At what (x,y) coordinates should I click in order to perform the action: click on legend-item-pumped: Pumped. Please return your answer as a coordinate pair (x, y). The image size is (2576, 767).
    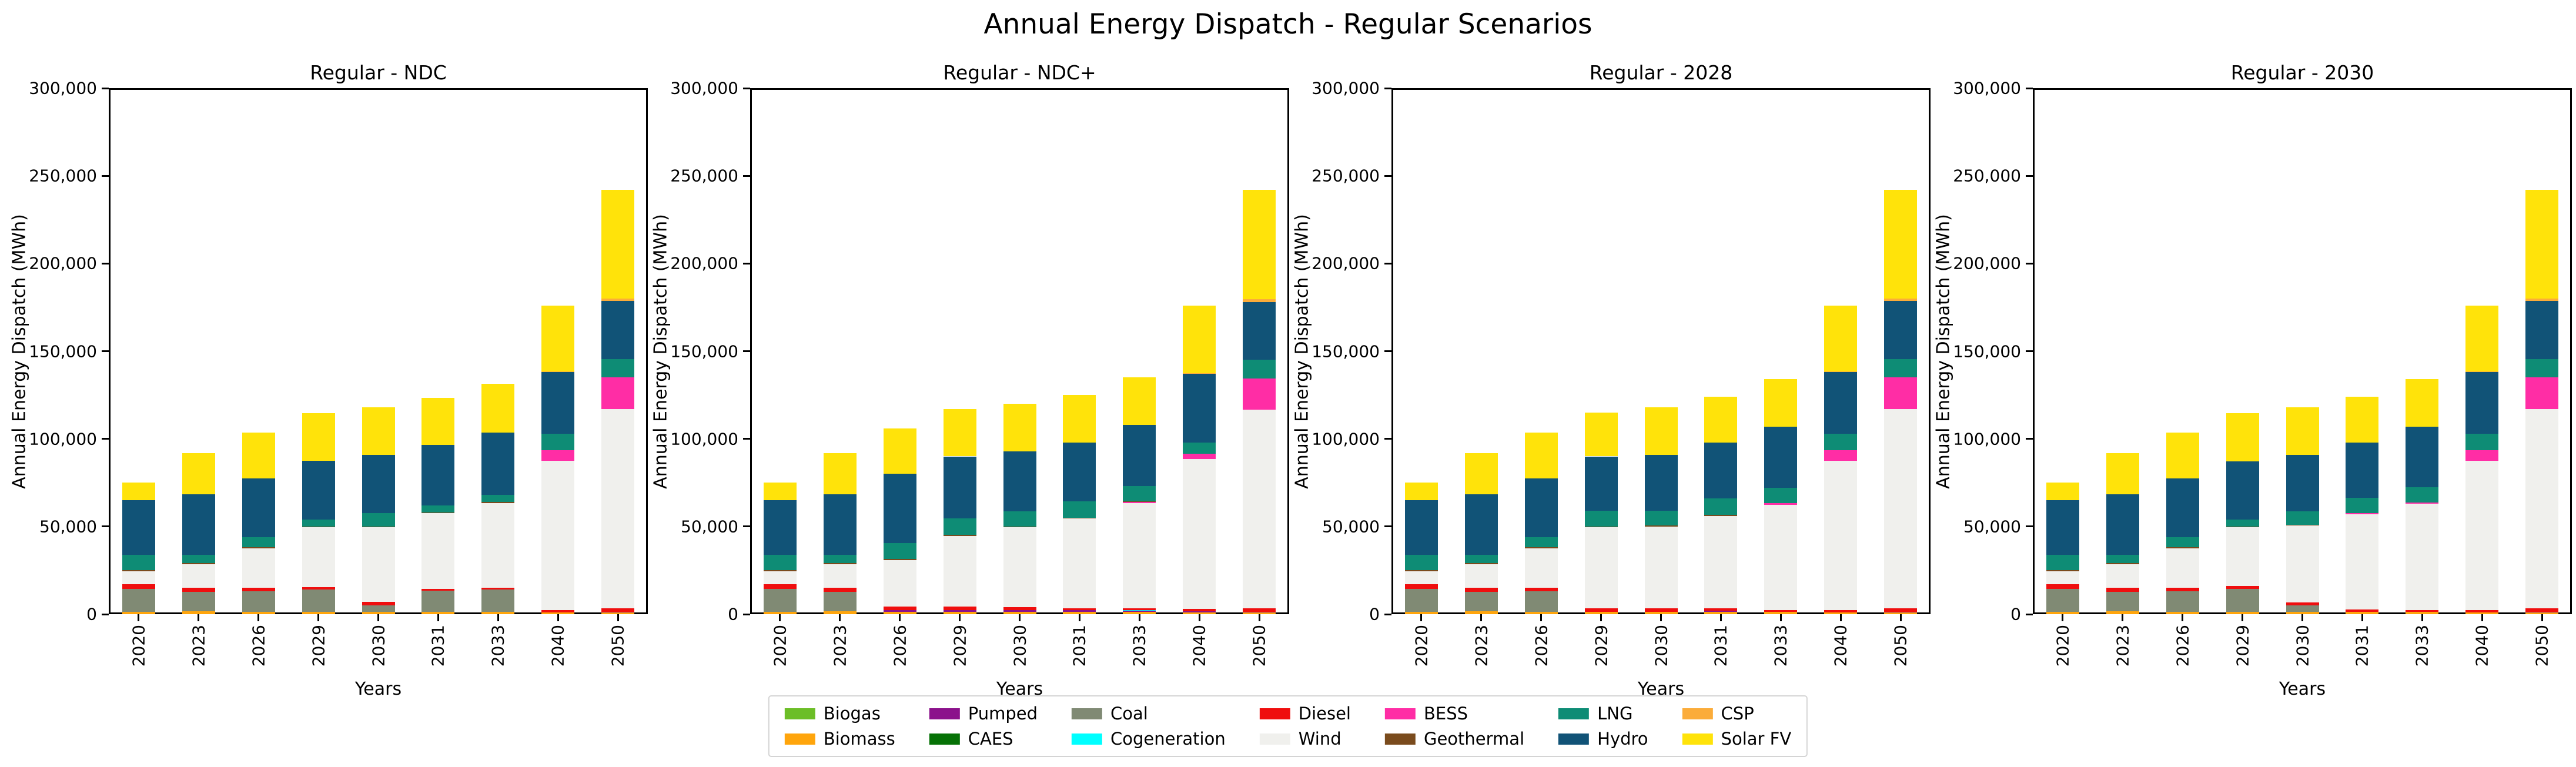
    Looking at the image, I should click on (983, 714).